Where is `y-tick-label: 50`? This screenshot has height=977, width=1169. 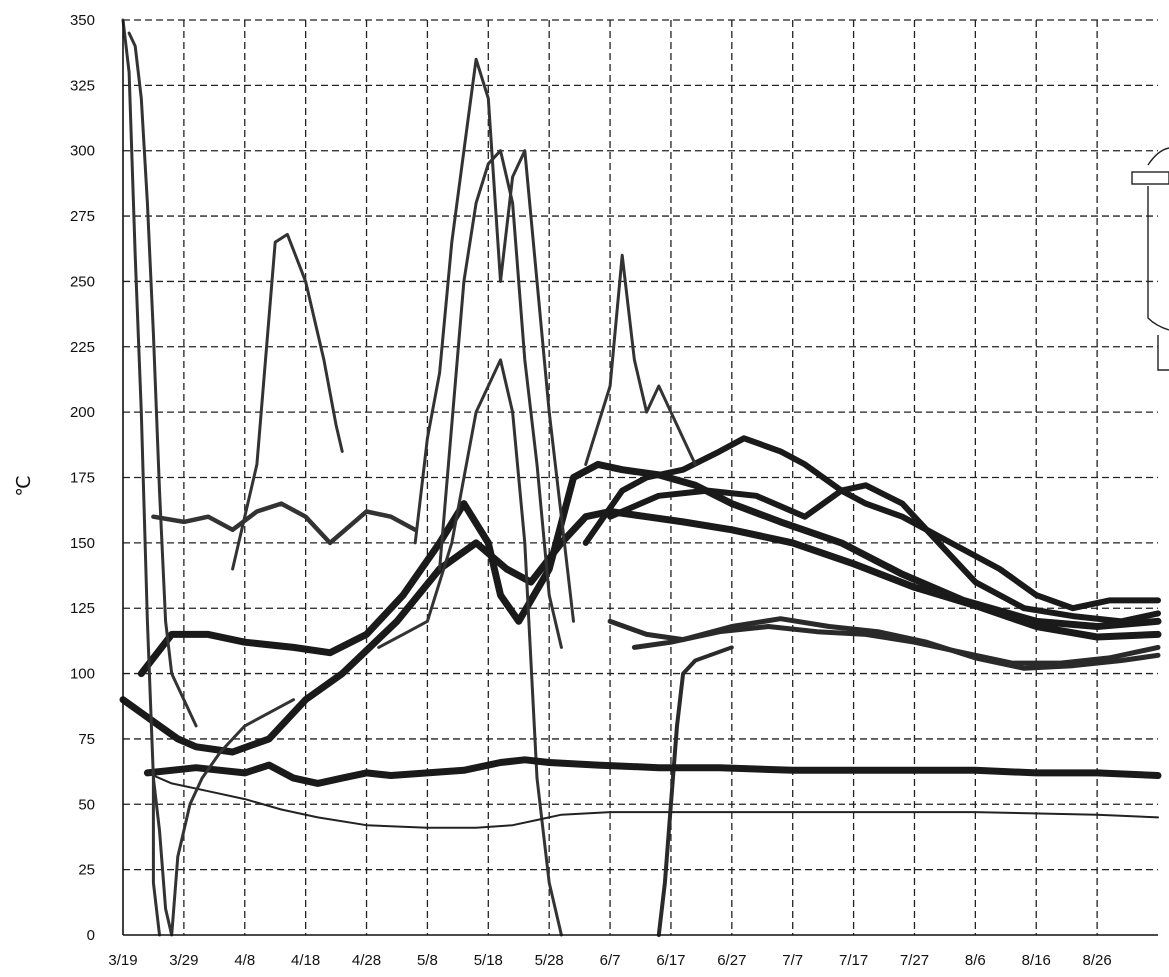
y-tick-label: 50 is located at coordinates (86, 804).